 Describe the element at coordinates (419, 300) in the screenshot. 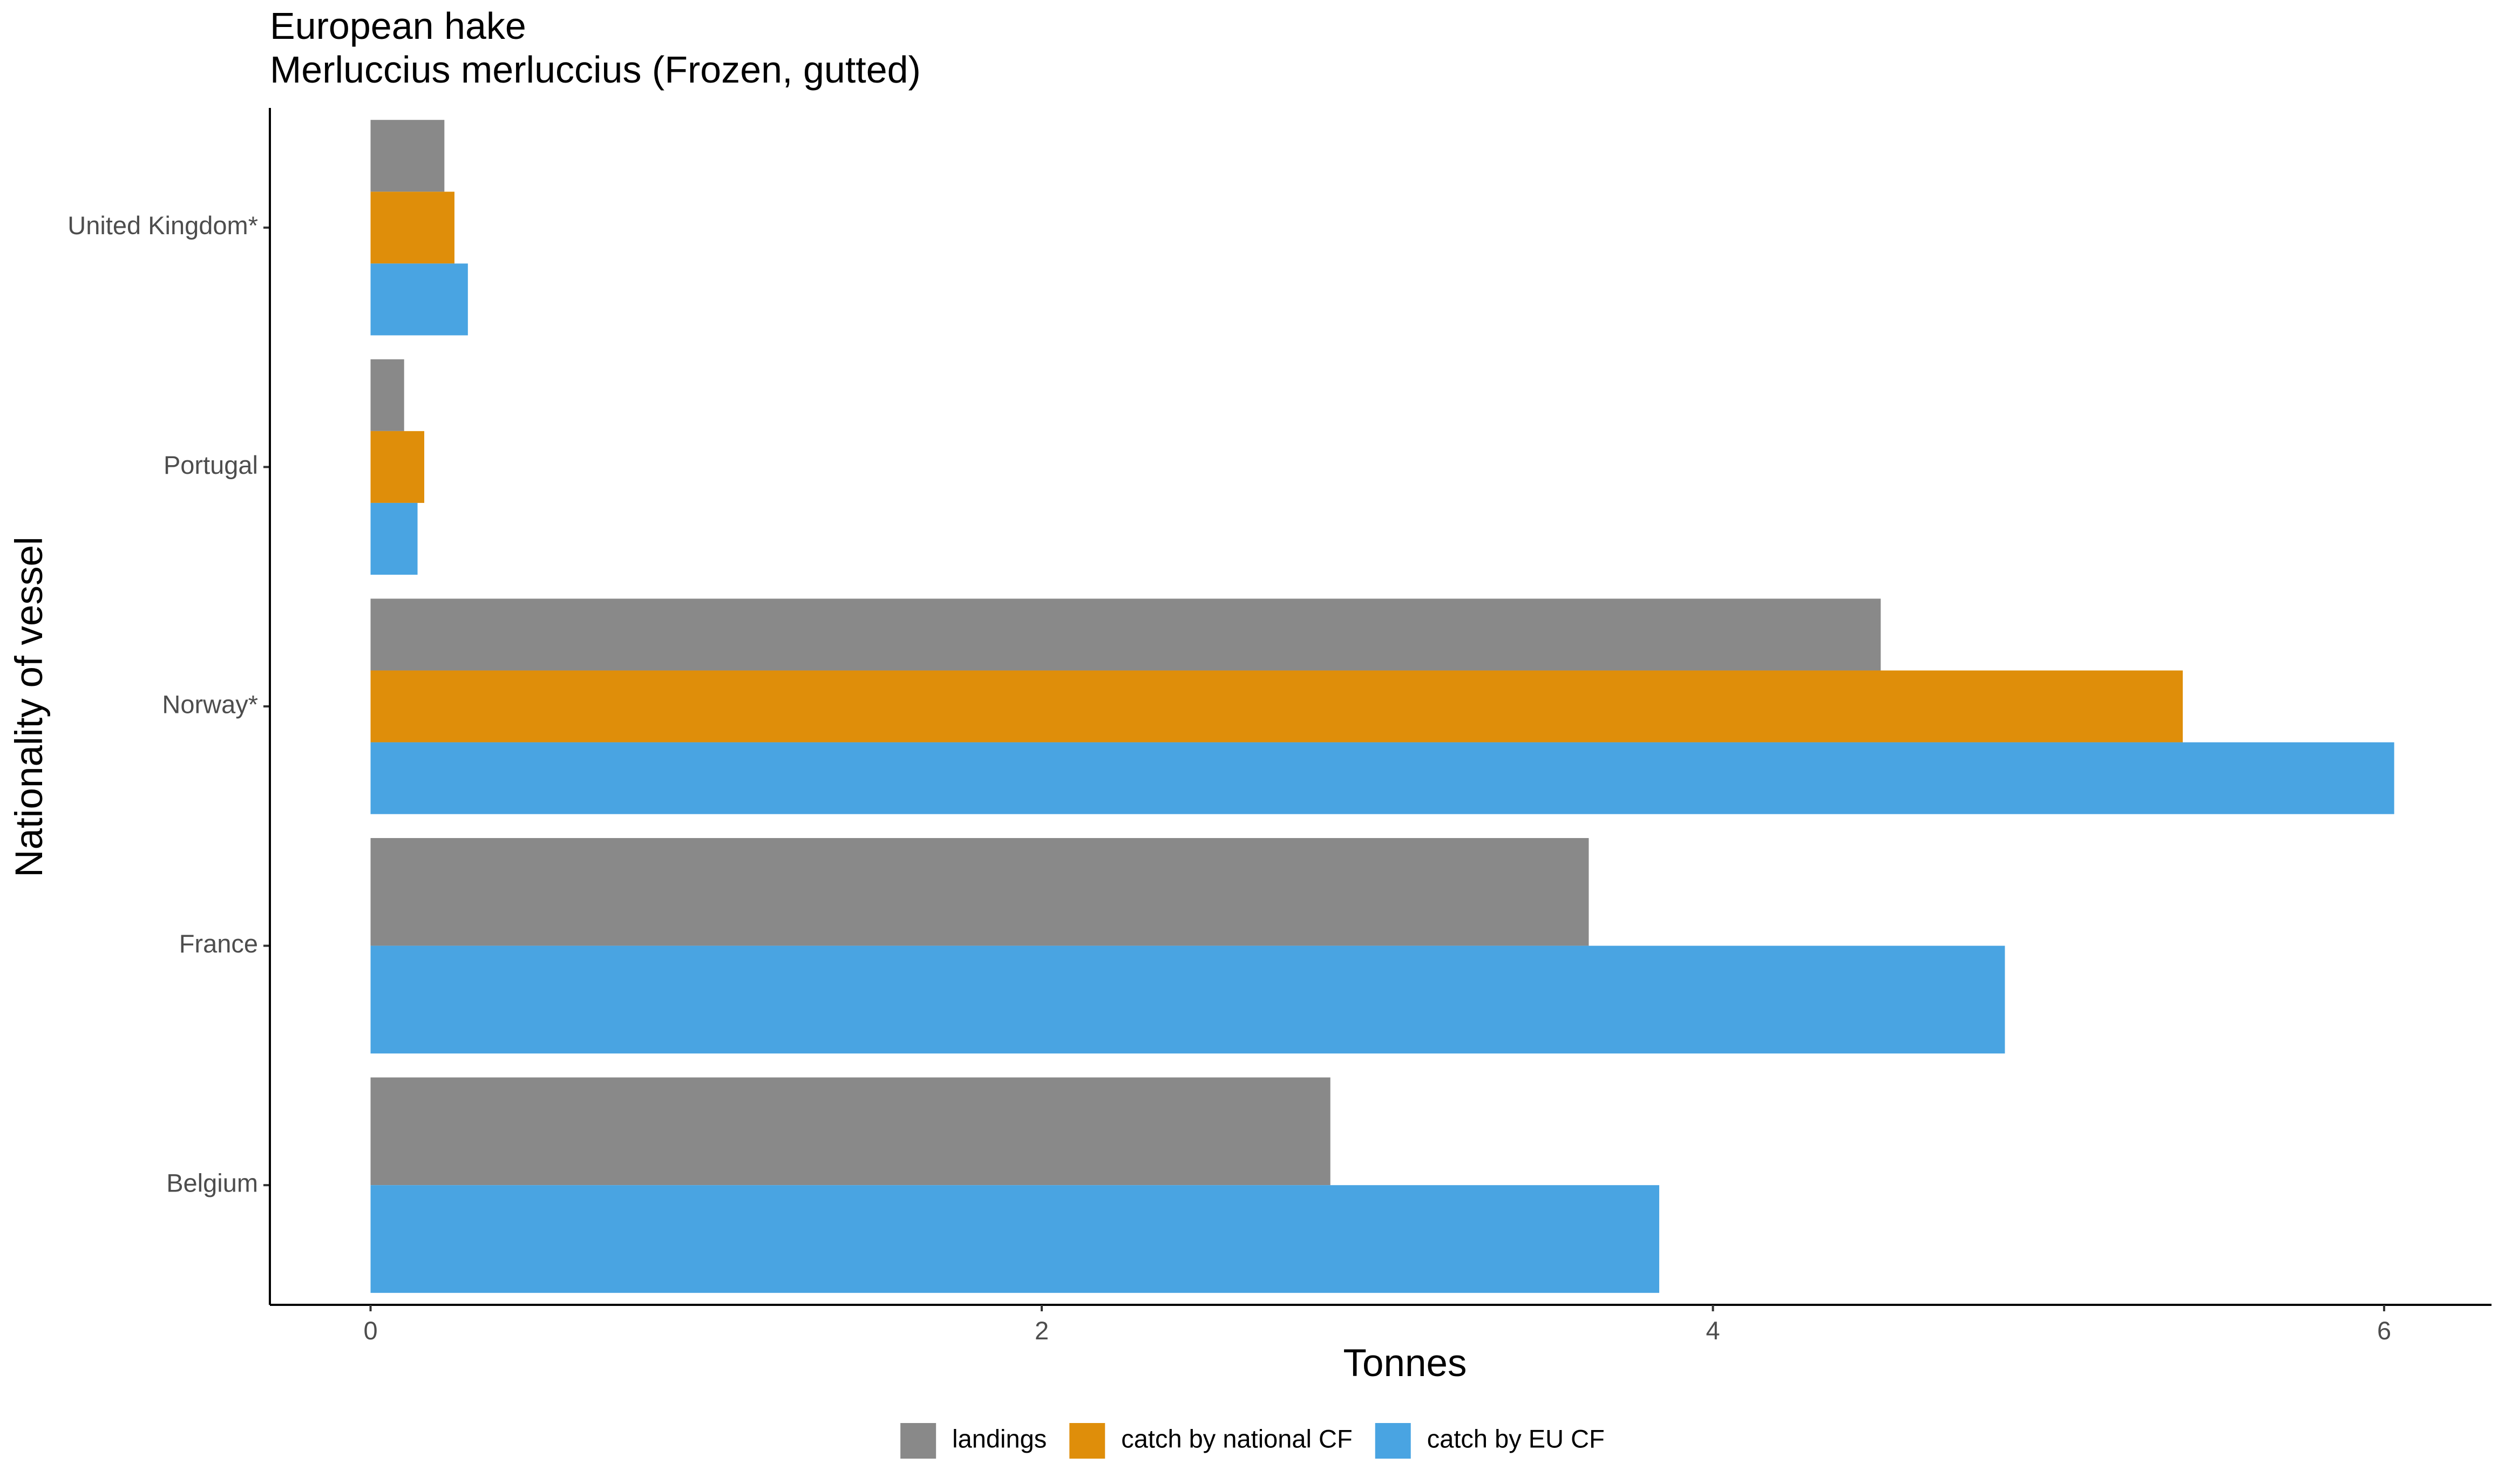

I see `bar-catch-by-eu-cf-united-kingdom` at that location.